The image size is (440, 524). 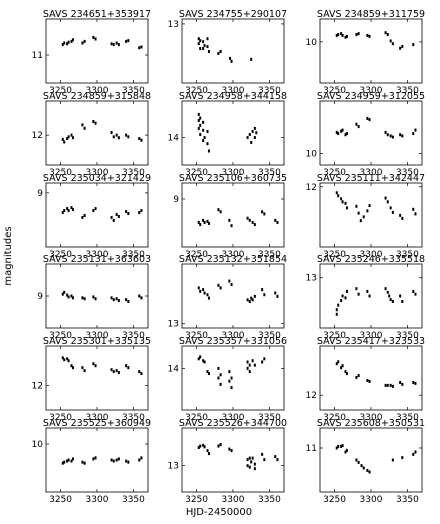 What do you see at coordinates (233, 423) in the screenshot?
I see `panel-title: SAVS 235526+344700` at bounding box center [233, 423].